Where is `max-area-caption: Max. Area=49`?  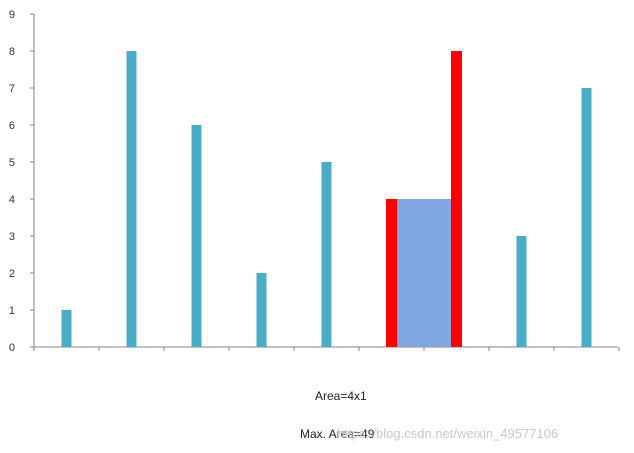 max-area-caption: Max. Area=49 is located at coordinates (337, 434).